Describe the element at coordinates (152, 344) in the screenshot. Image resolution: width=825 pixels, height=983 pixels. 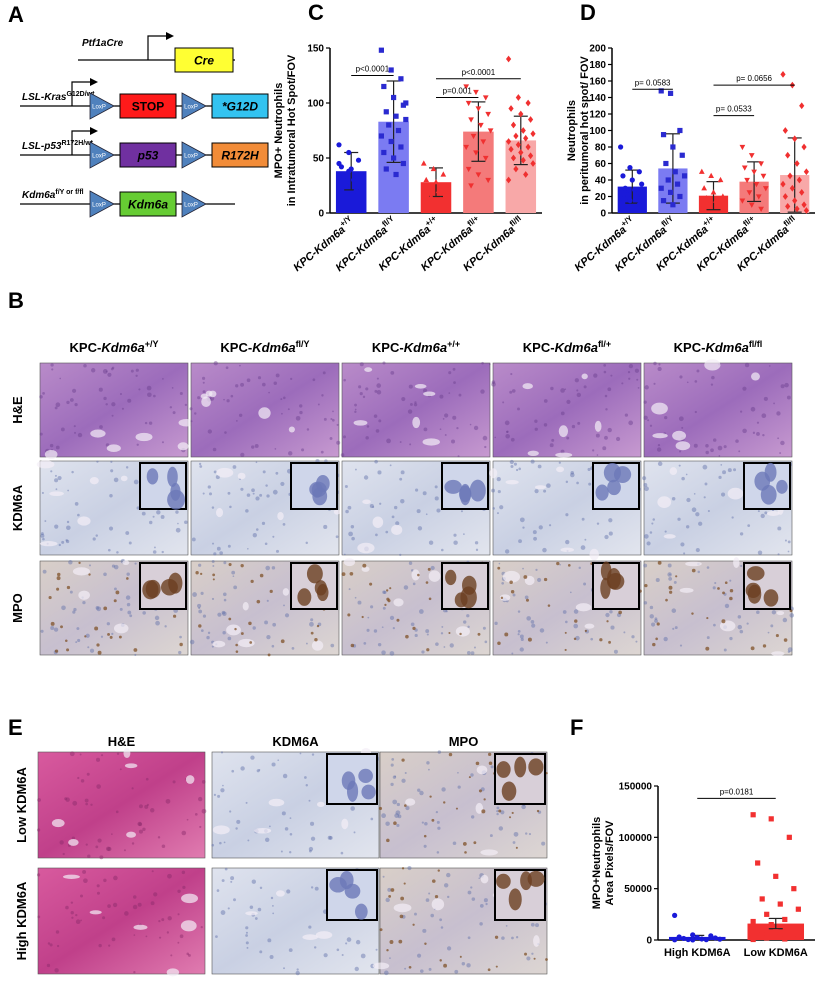
I see `text-part: +/Y` at that location.